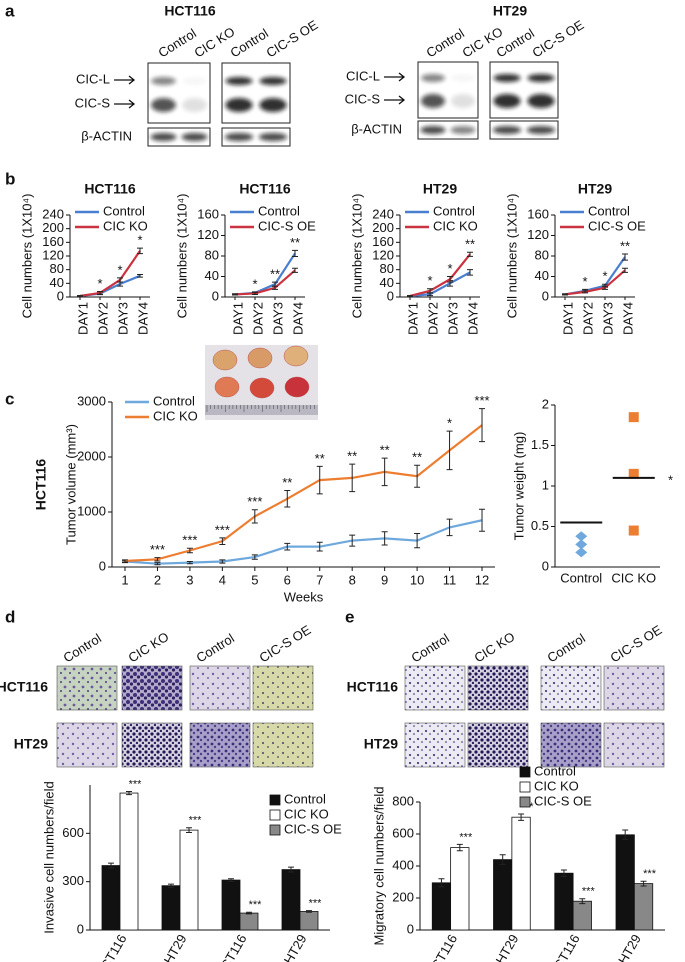 The image size is (685, 962). What do you see at coordinates (93, 102) in the screenshot?
I see `row-label: CIC-S` at bounding box center [93, 102].